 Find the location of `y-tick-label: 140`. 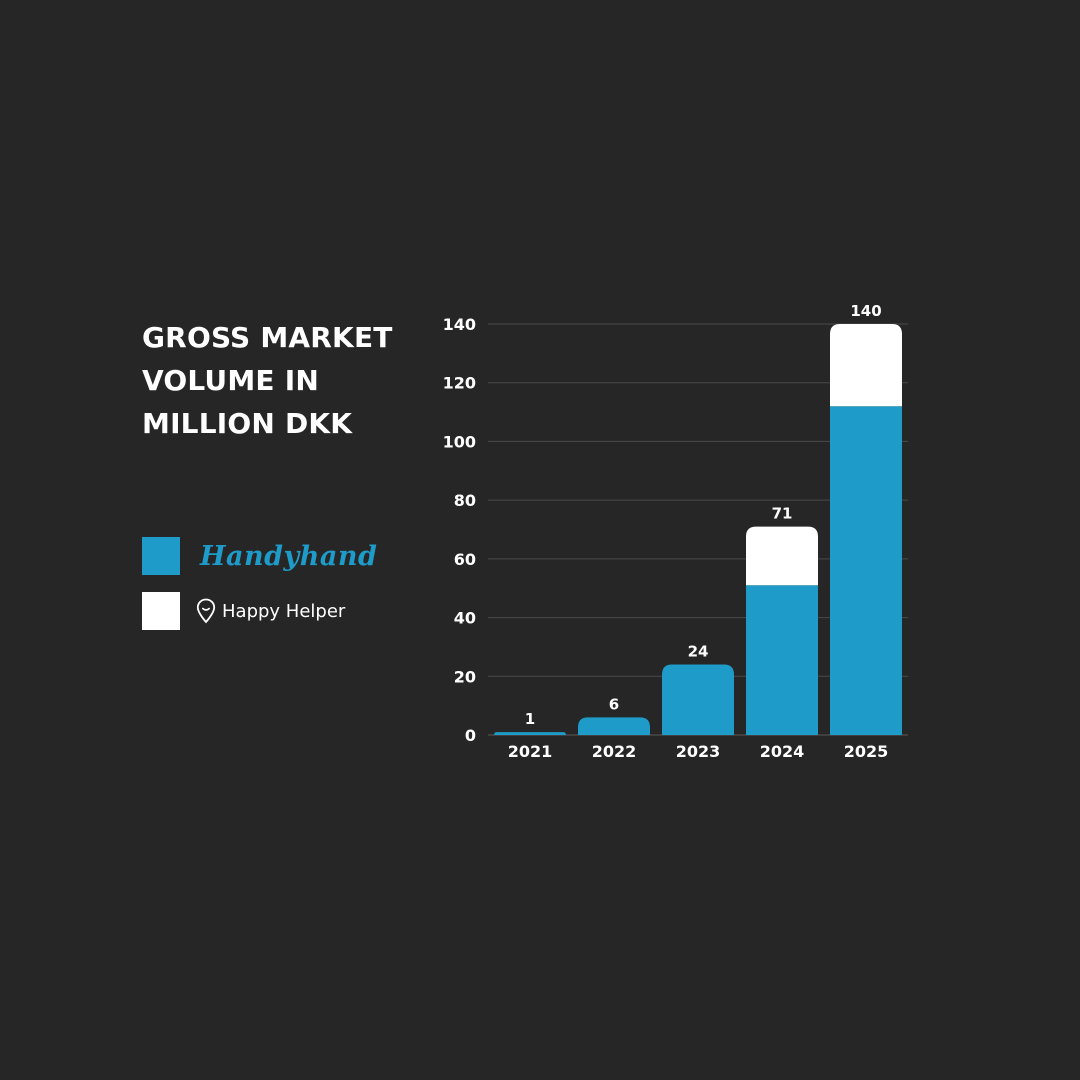

y-tick-label: 140 is located at coordinates (459, 324).